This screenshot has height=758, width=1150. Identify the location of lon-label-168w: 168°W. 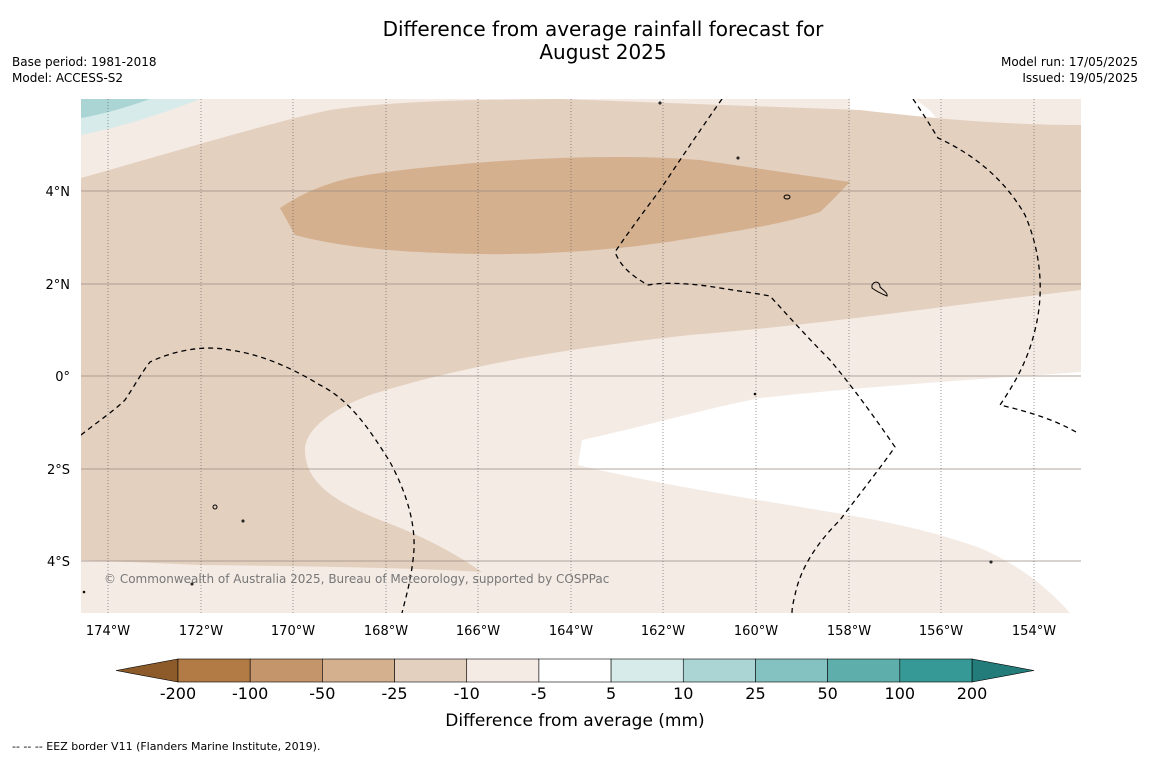
(386, 631).